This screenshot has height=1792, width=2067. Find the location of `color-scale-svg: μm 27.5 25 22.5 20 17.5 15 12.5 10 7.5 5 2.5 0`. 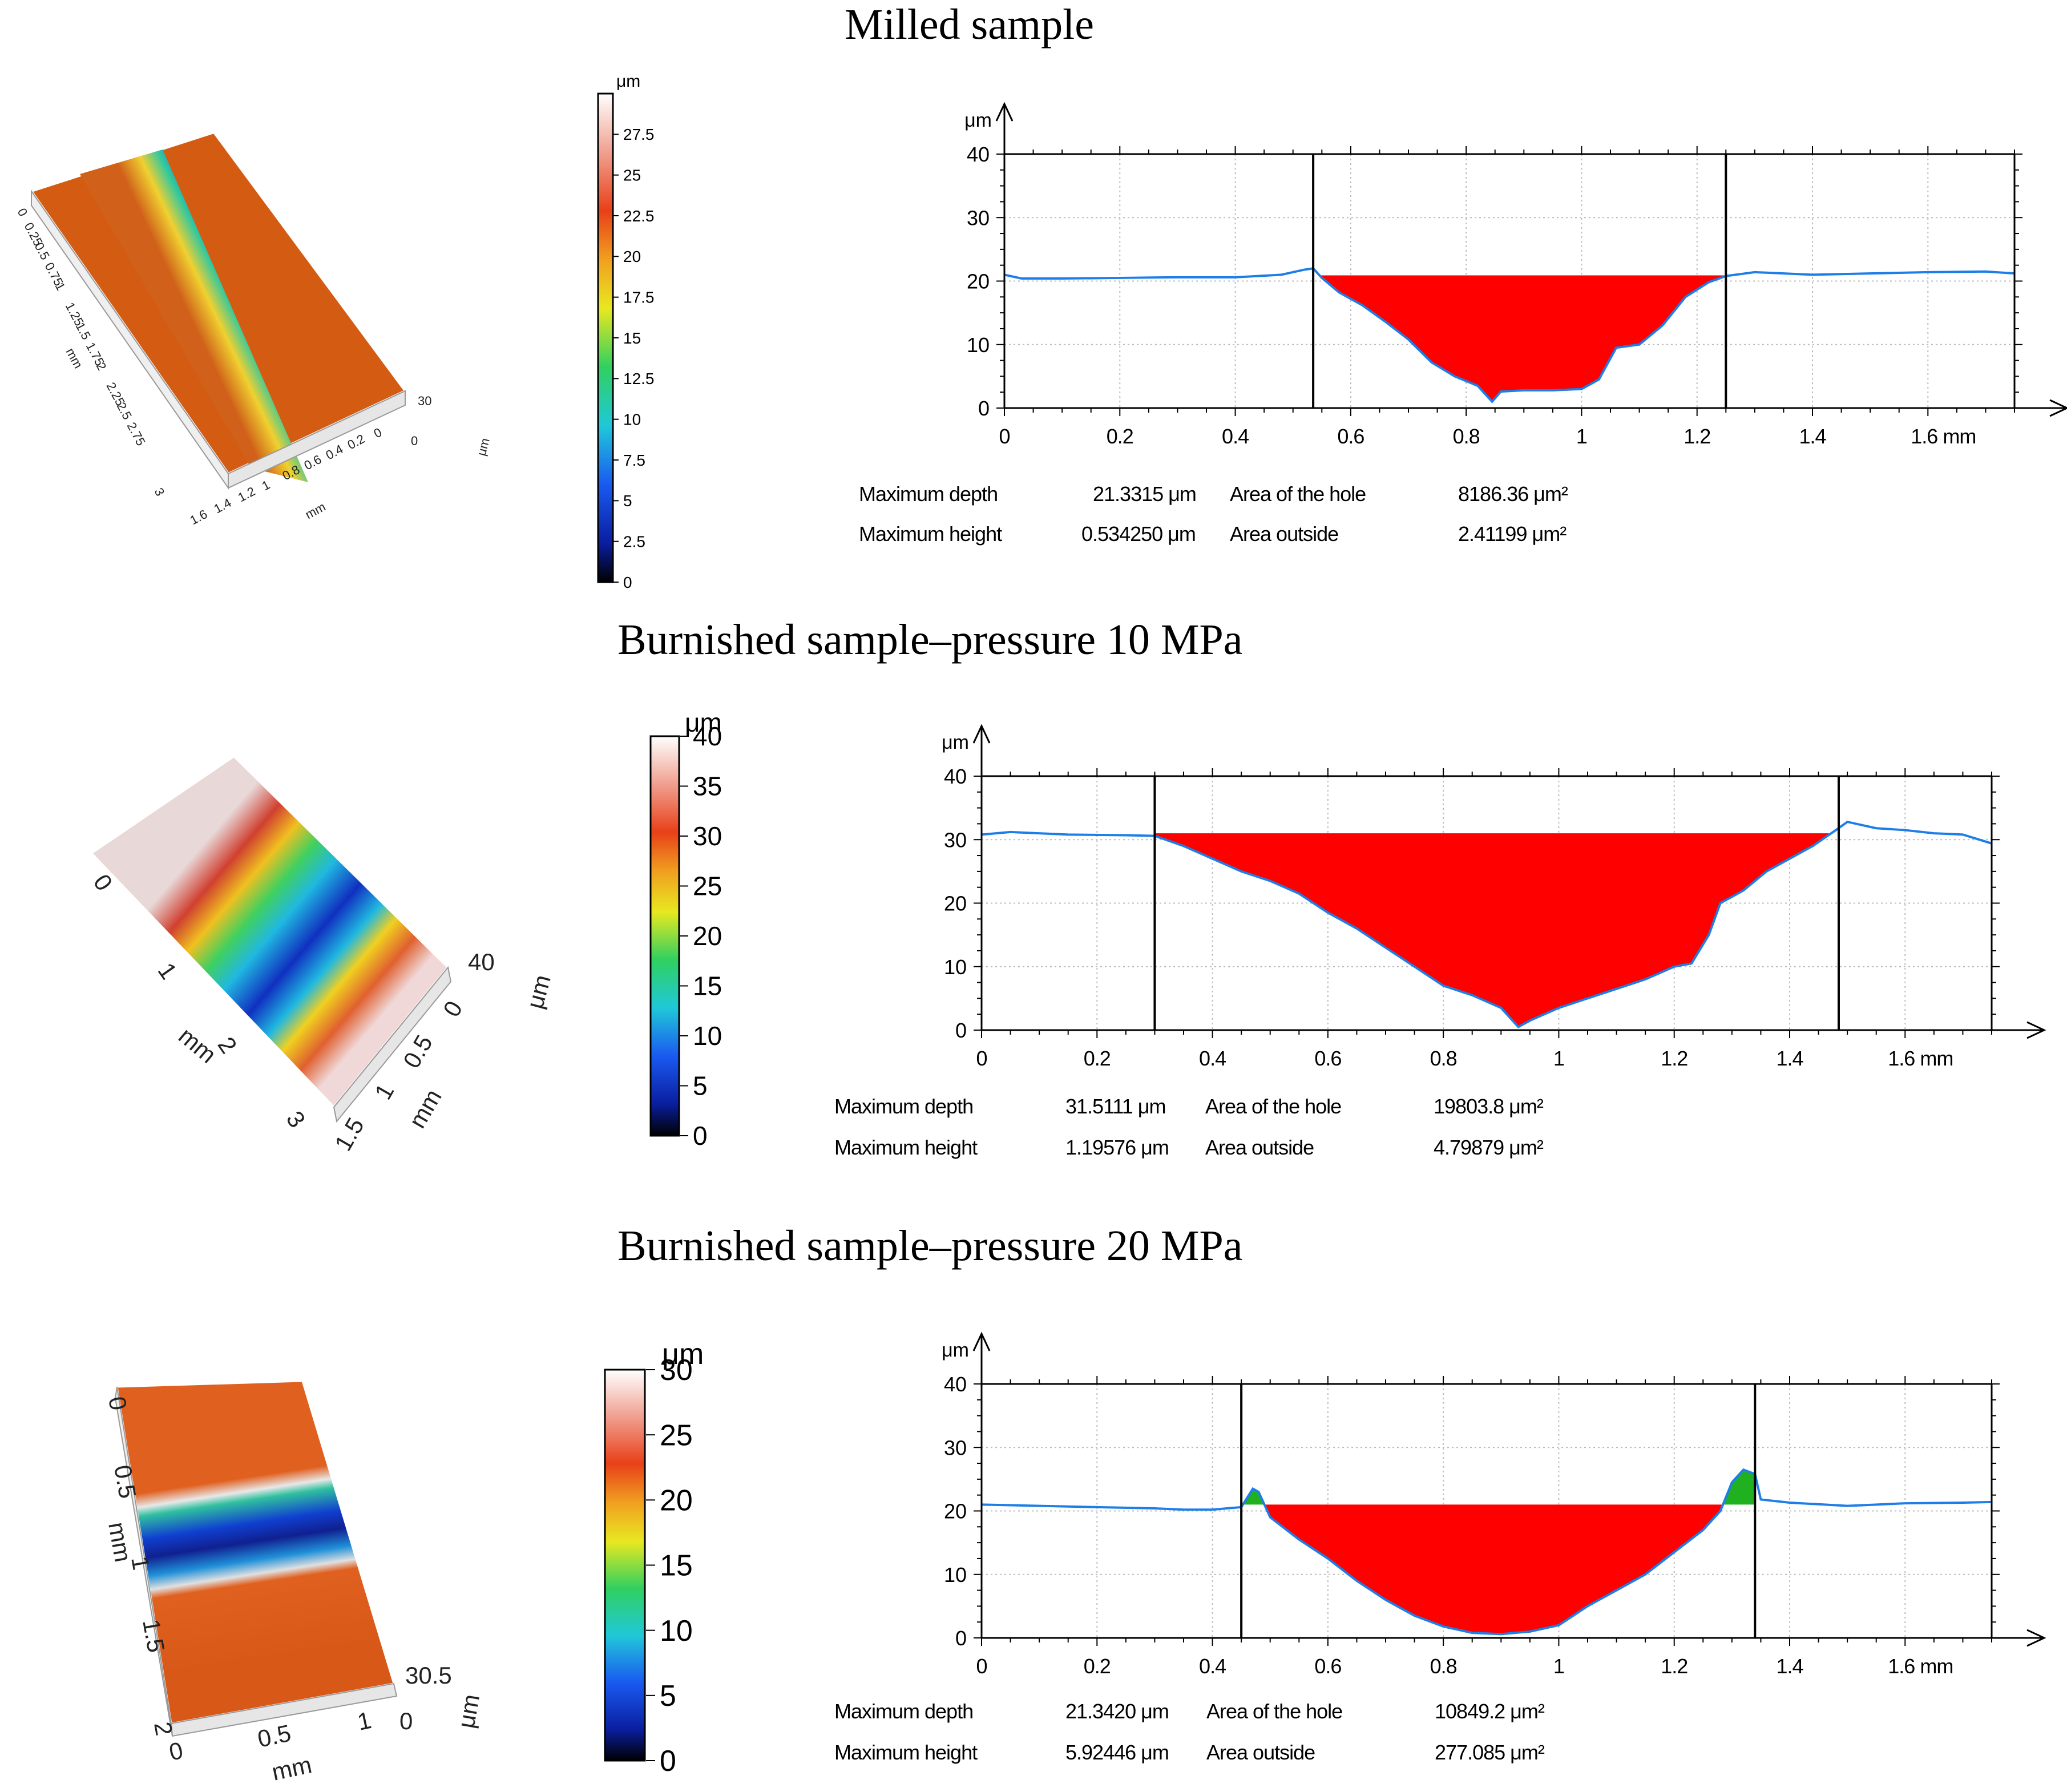

color-scale-svg: μm 27.5 25 22.5 20 17.5 15 12.5 10 7.5 5 2.5 0 is located at coordinates (626, 331).